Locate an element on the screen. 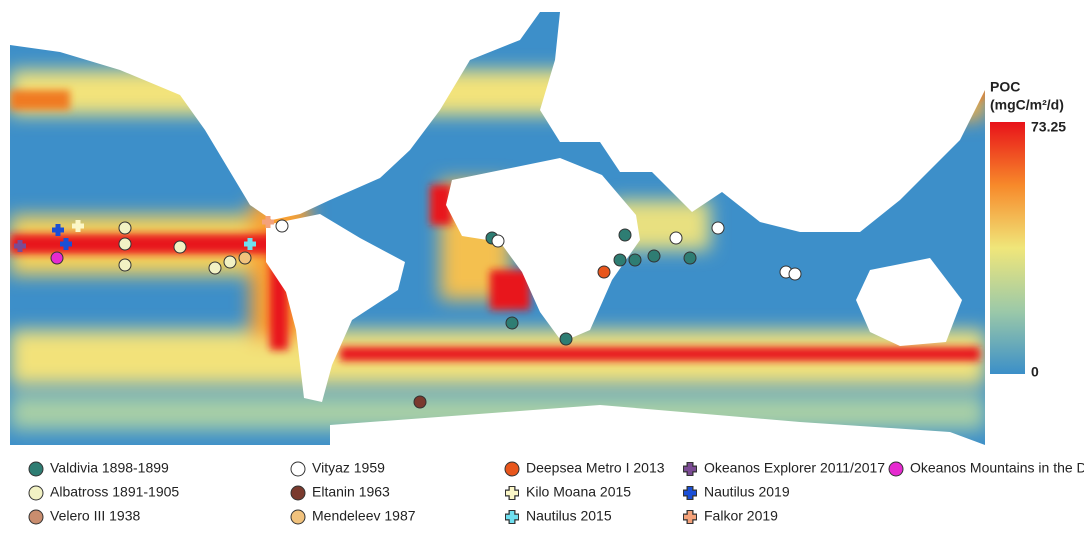  legend-label: Kilo Moana 2015 is located at coordinates (578, 492).